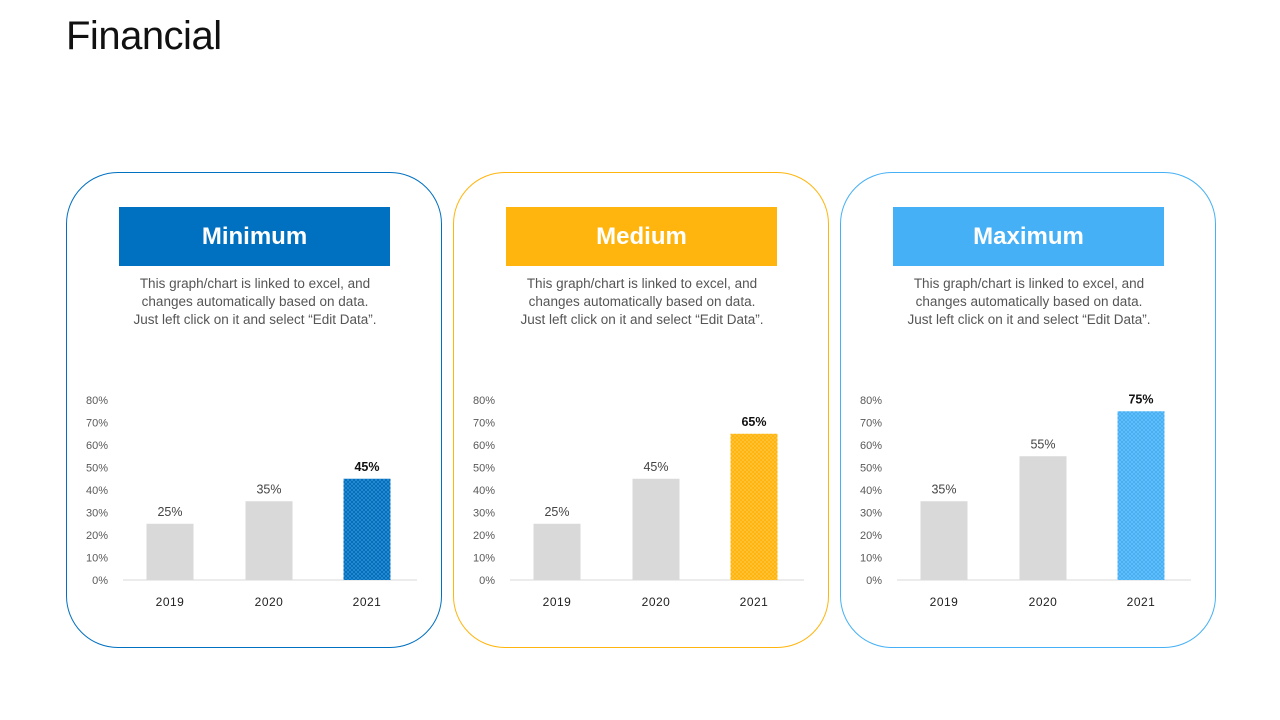 The image size is (1280, 720). What do you see at coordinates (1028, 236) in the screenshot?
I see `card-header-maximum: Maximum` at bounding box center [1028, 236].